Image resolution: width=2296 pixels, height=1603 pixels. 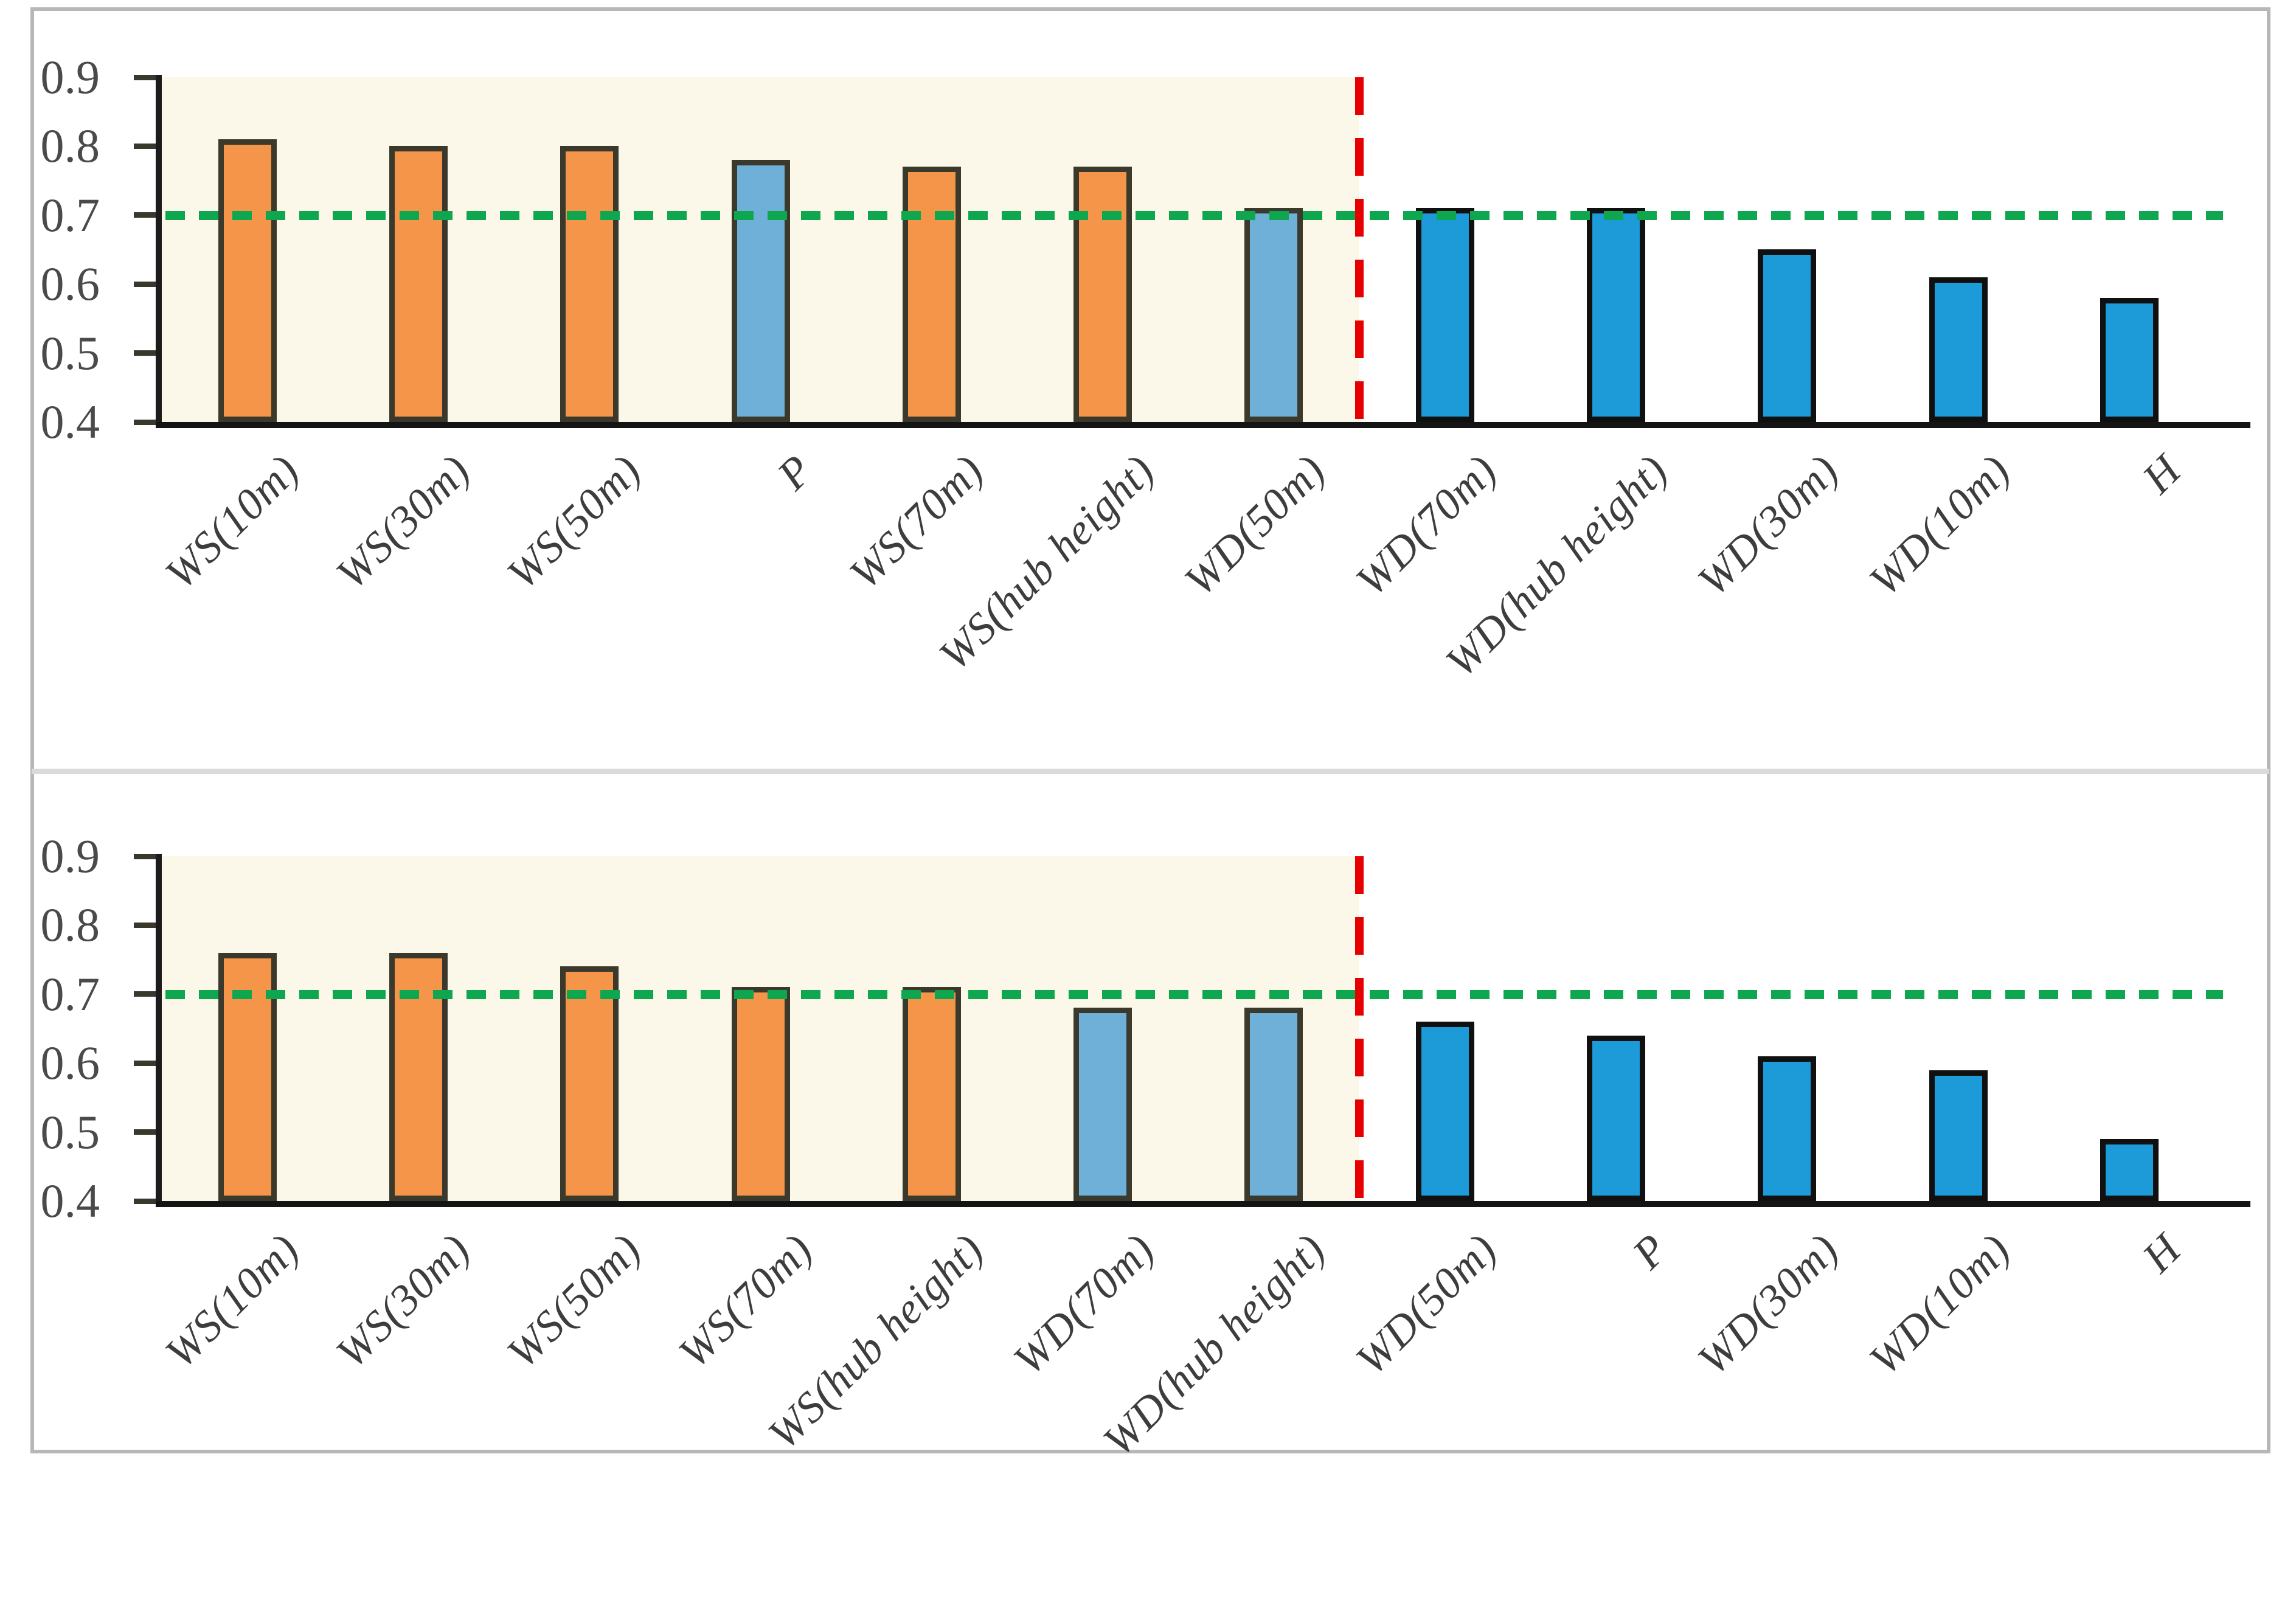 What do you see at coordinates (1150, 771) in the screenshot?
I see `panel-divider` at bounding box center [1150, 771].